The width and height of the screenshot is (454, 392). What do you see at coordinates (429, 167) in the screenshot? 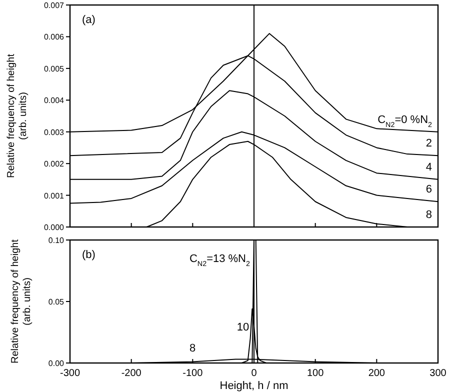
I see `series-label: 4` at bounding box center [429, 167].